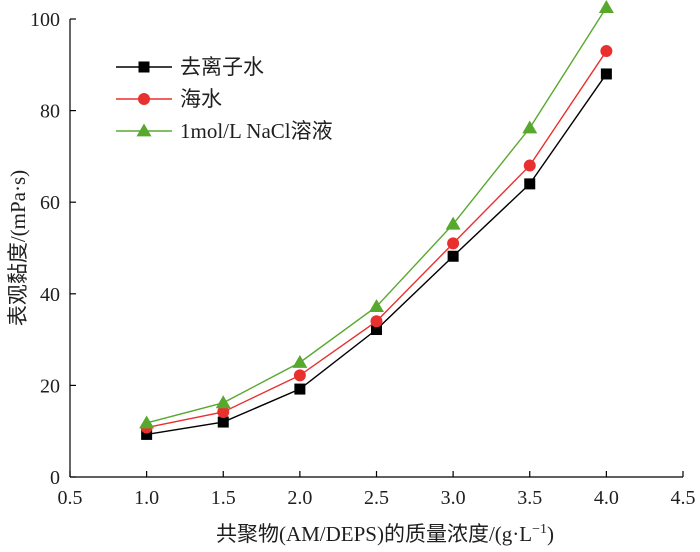  What do you see at coordinates (539, 529) in the screenshot?
I see `x-axis-title-superscript: −1` at bounding box center [539, 529].